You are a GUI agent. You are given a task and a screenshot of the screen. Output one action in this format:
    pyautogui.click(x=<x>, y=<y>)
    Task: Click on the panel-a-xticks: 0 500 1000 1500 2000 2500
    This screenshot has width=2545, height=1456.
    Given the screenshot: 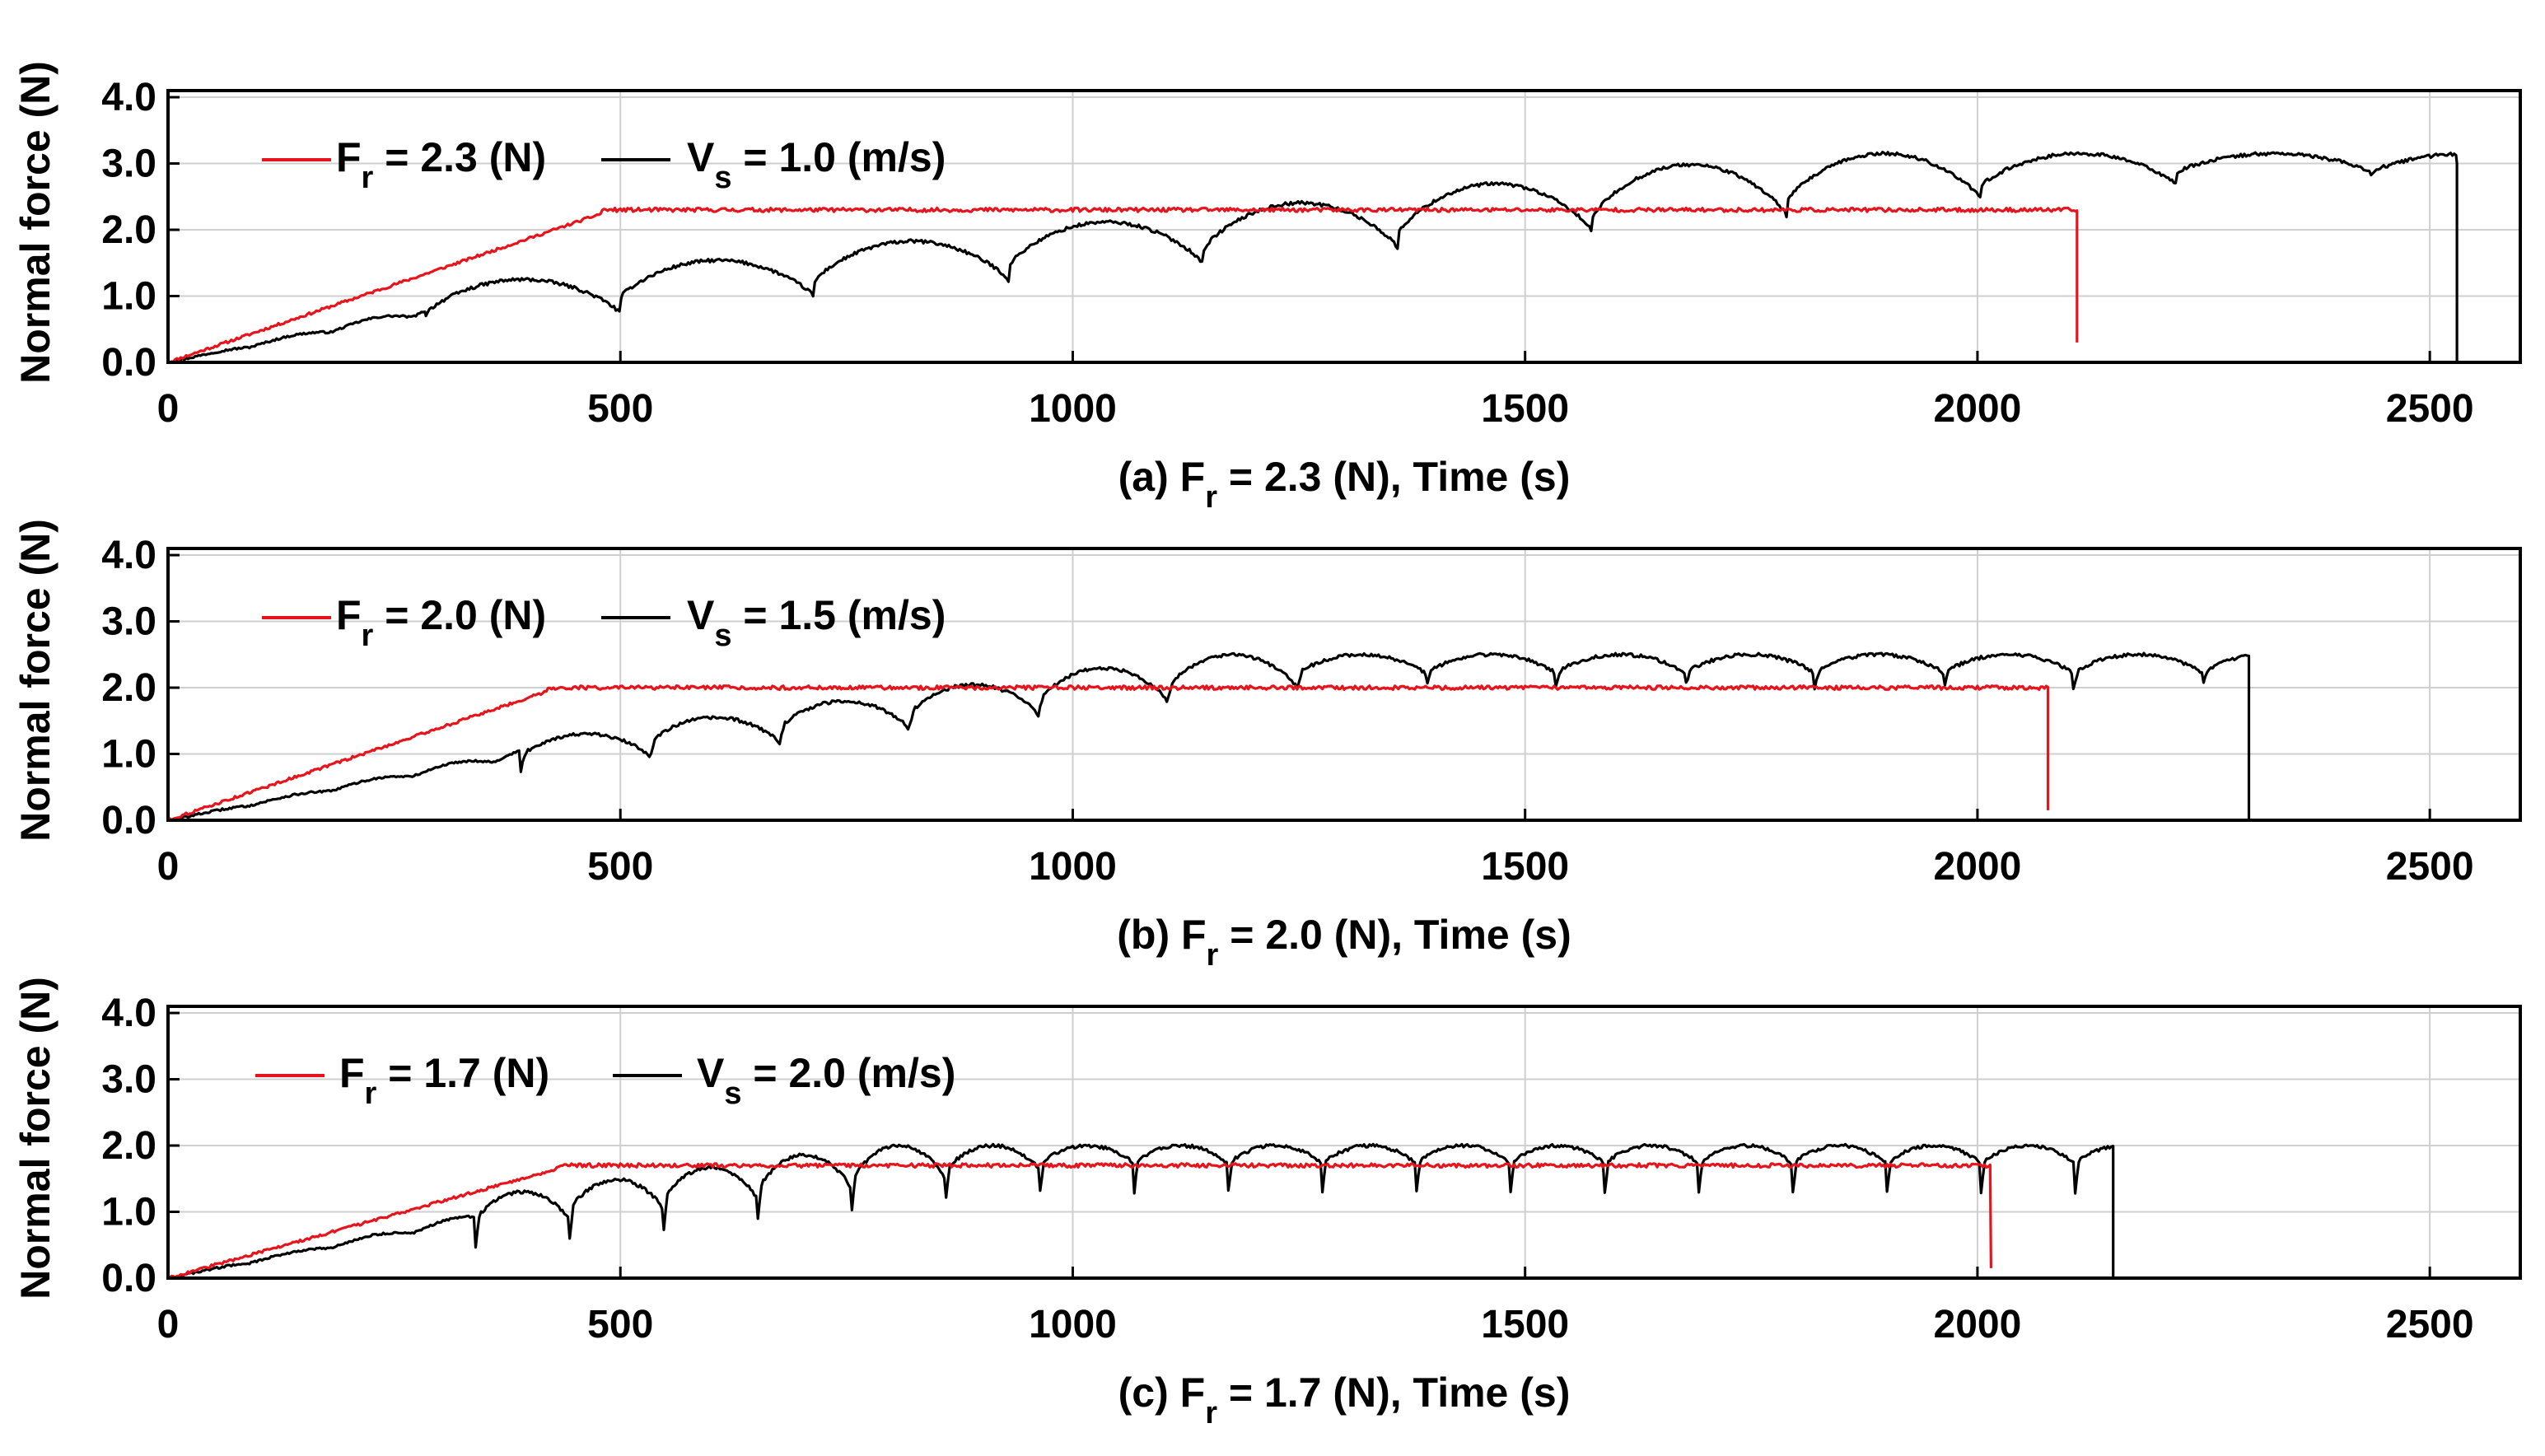 What is the action you would take?
    pyautogui.click(x=1316, y=391)
    